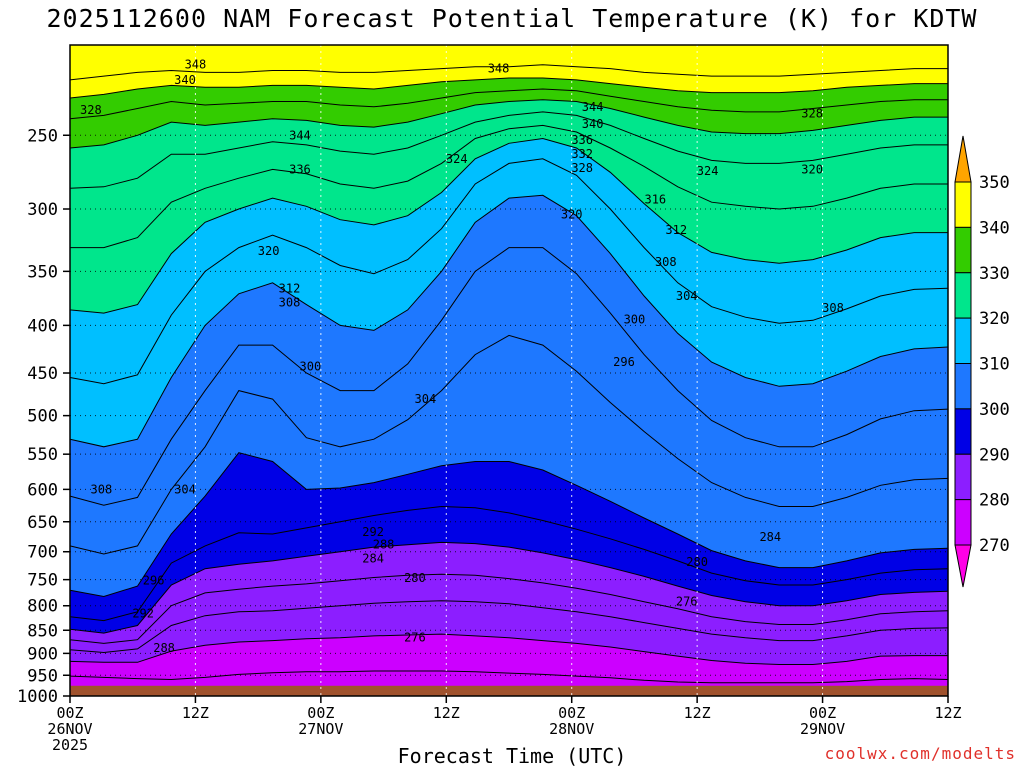 The height and width of the screenshot is (768, 1024). What do you see at coordinates (70, 745) in the screenshot?
I see `x-tick-year: 2025` at bounding box center [70, 745].